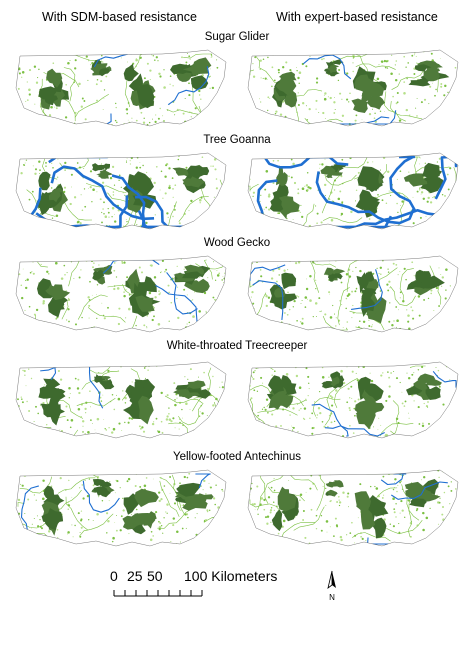 This screenshot has width=474, height=669. Describe the element at coordinates (237, 37) in the screenshot. I see `species-title-sugar-glider: Sugar Glider` at that location.